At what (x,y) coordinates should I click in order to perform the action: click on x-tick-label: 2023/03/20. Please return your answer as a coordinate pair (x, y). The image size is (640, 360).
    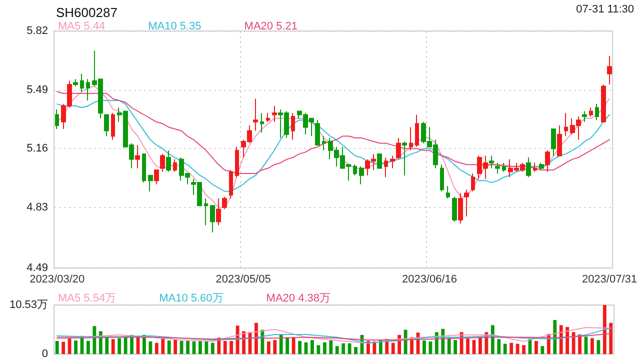
    Looking at the image, I should click on (57, 280).